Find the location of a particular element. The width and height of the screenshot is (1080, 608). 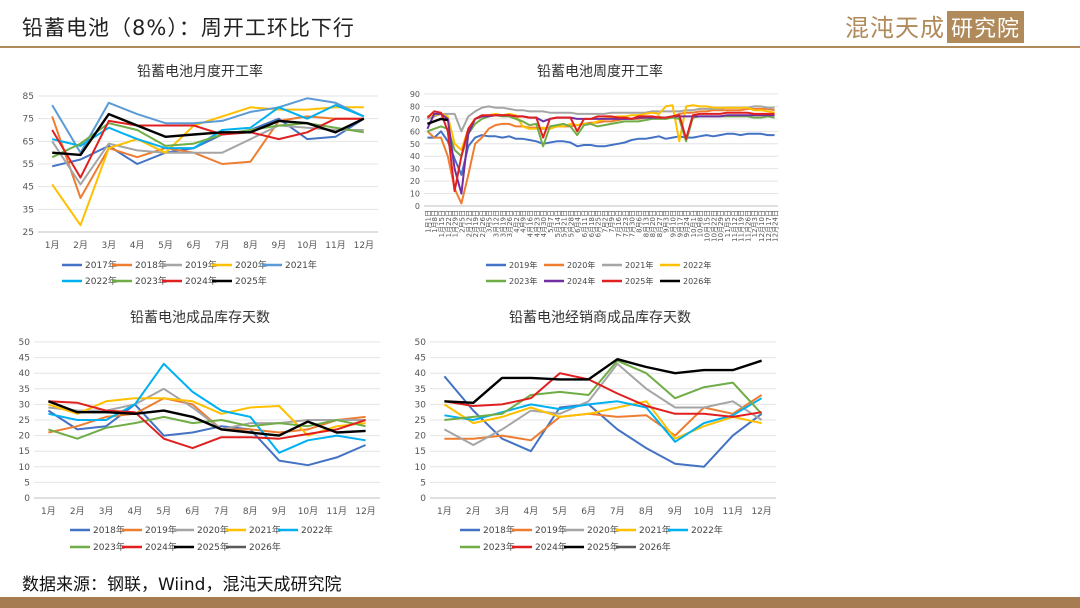

monthly-x-tick-label: 10月 is located at coordinates (307, 245).